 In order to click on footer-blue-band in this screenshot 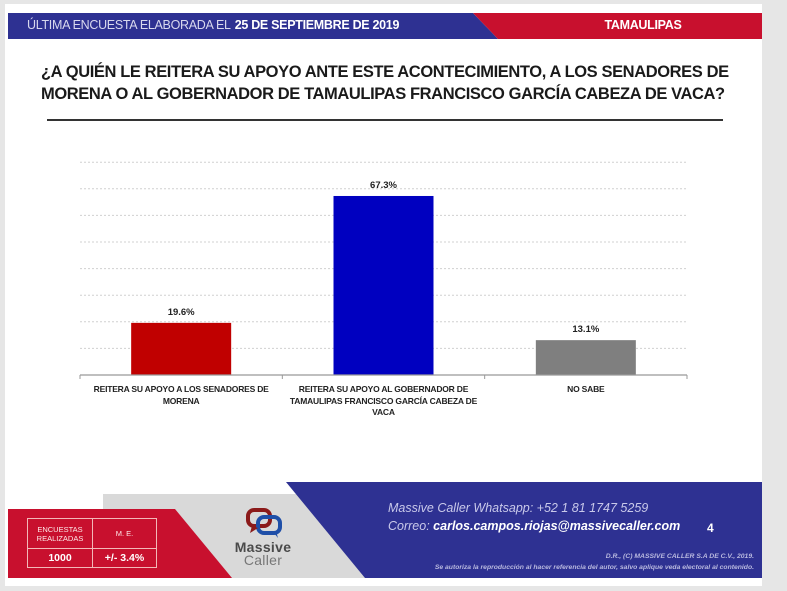, I will do `click(524, 530)`.